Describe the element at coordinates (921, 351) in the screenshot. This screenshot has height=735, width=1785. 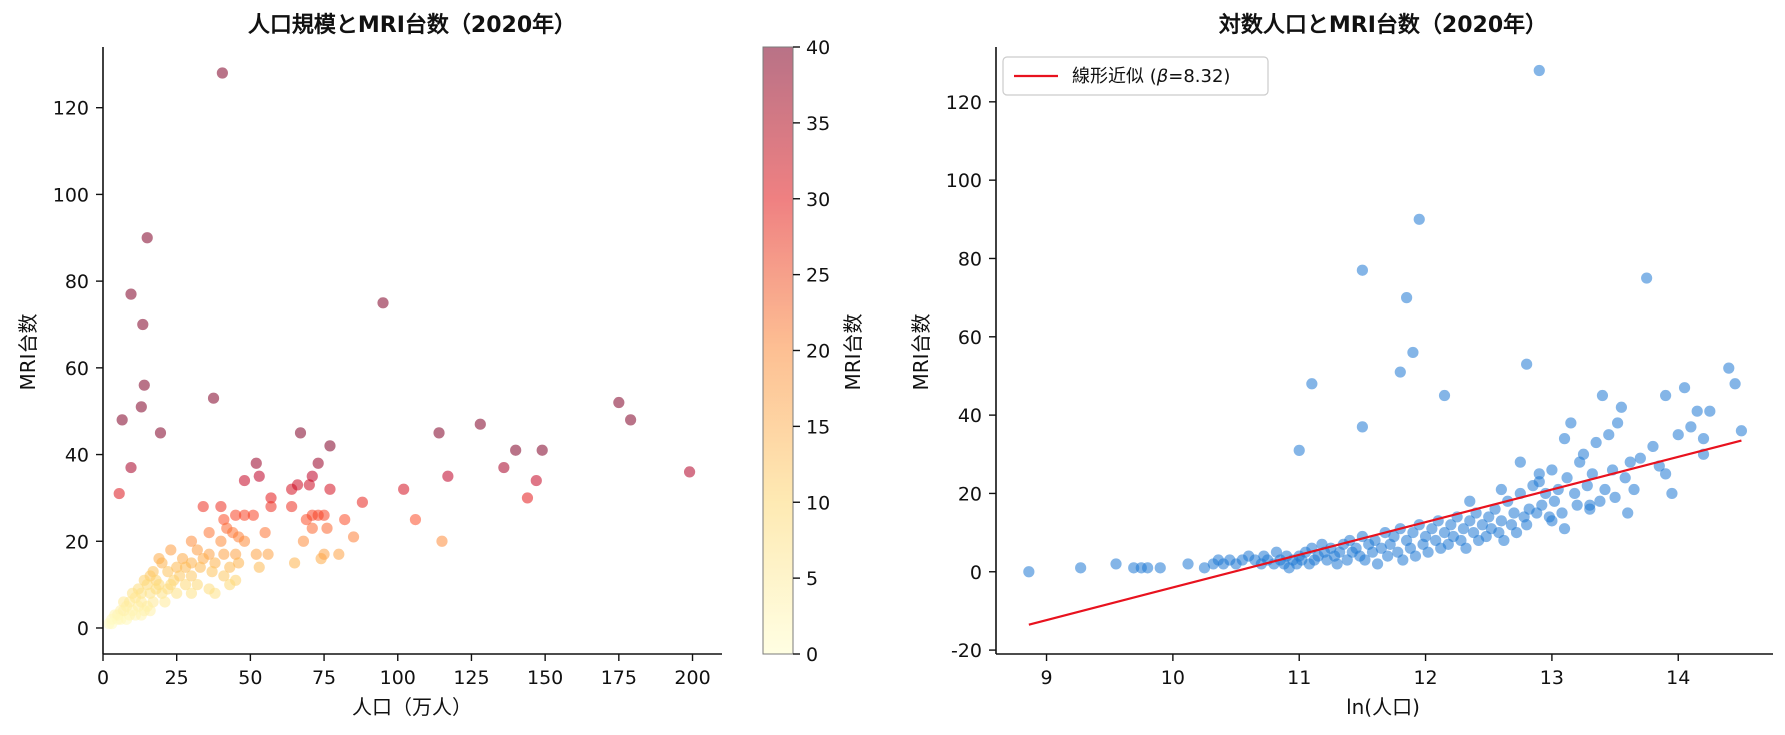
I see `right-y-axis-label: MRI台数` at that location.